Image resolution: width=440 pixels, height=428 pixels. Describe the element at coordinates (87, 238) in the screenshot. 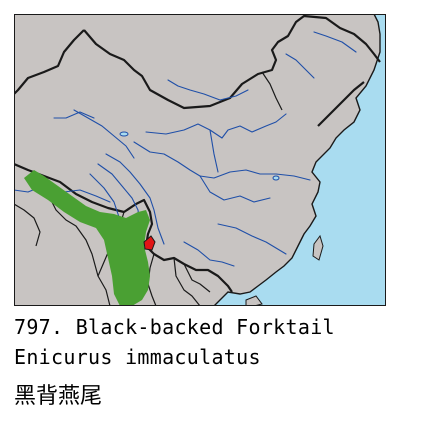

I see `species-range` at that location.